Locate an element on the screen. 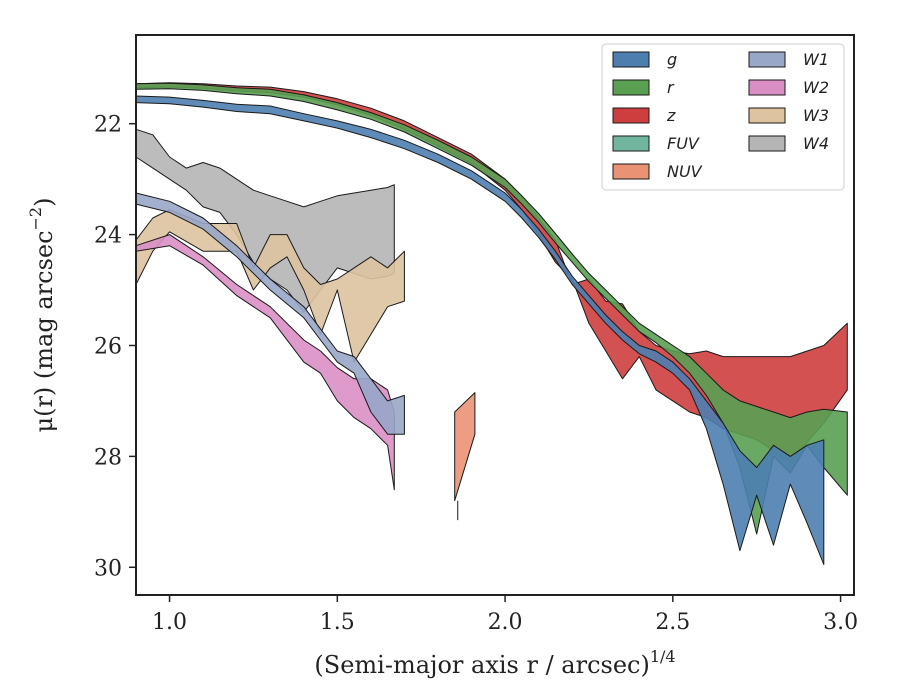 The height and width of the screenshot is (700, 900). band-w2 is located at coordinates (265, 362).